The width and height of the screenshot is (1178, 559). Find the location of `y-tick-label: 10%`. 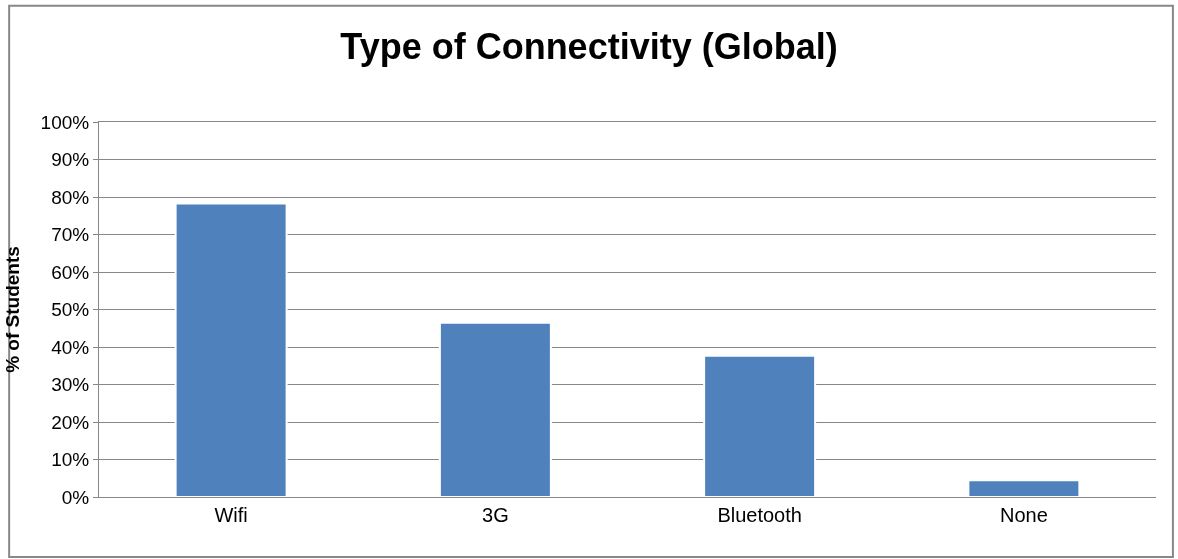

y-tick-label: 10% is located at coordinates (70, 460).